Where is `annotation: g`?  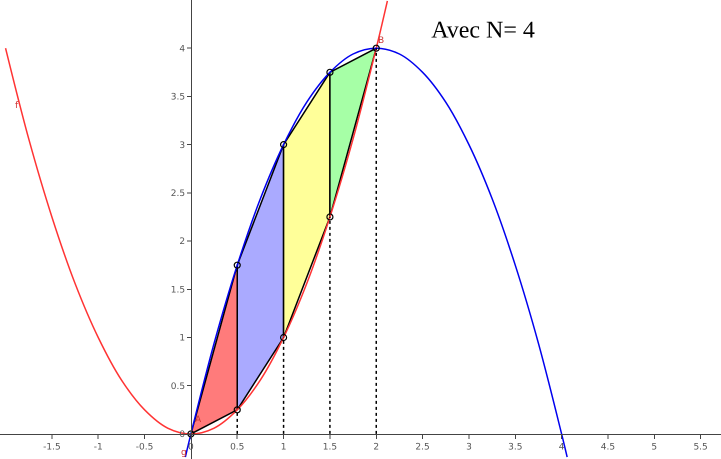
annotation: g is located at coordinates (184, 453).